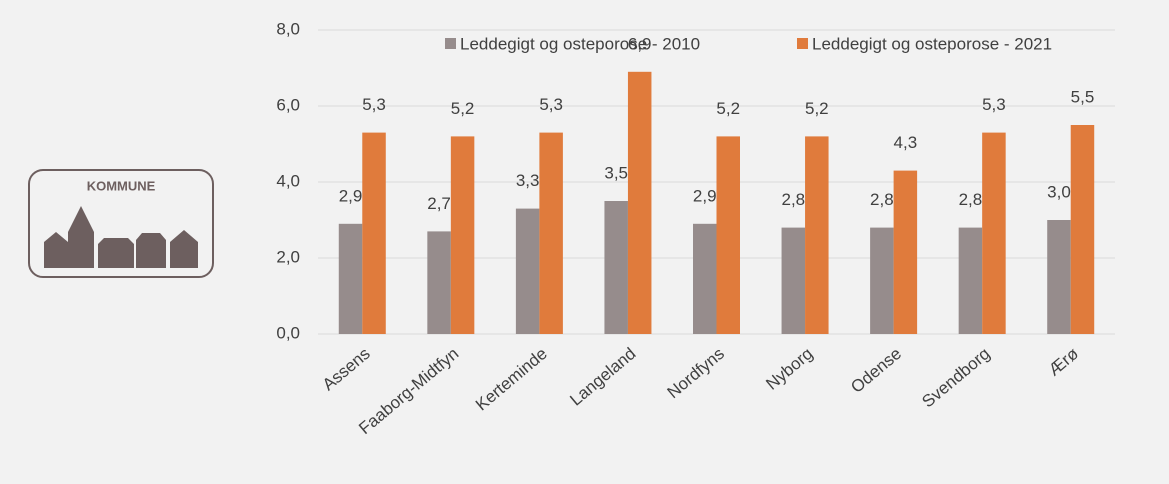 This screenshot has width=1169, height=484. What do you see at coordinates (439, 203) in the screenshot?
I see `data-label: 2,7` at bounding box center [439, 203].